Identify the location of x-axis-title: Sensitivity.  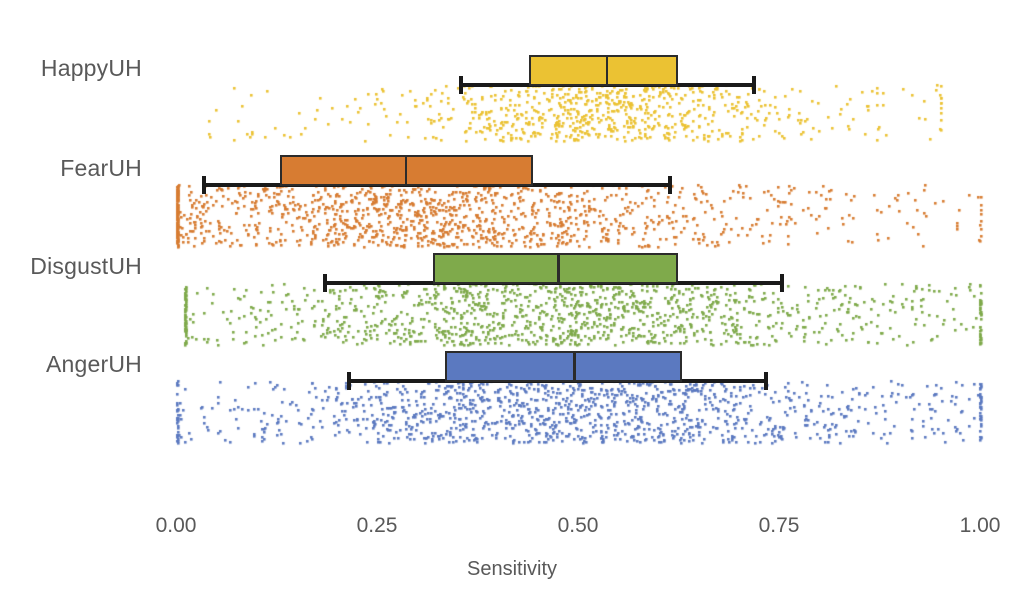
(512, 569).